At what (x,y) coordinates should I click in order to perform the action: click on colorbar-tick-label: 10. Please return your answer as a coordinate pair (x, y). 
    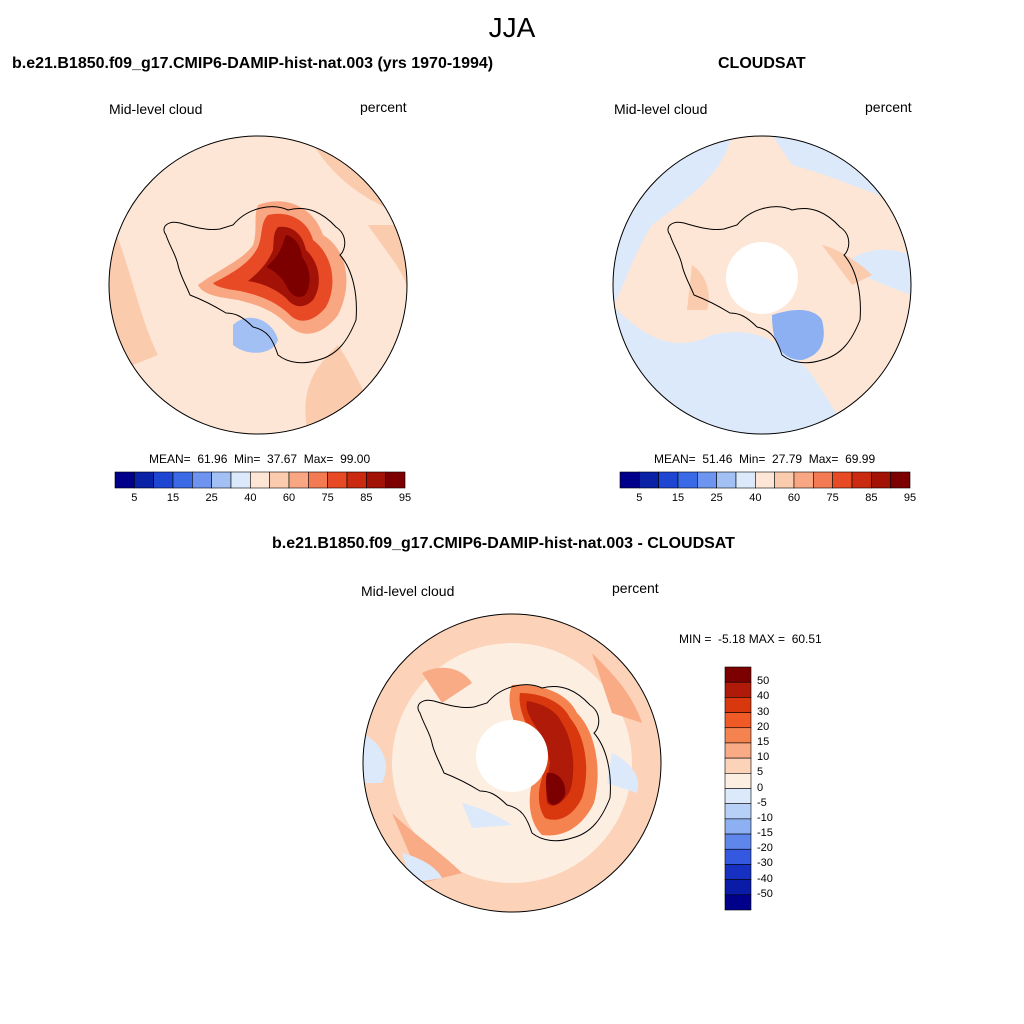
    Looking at the image, I should click on (763, 757).